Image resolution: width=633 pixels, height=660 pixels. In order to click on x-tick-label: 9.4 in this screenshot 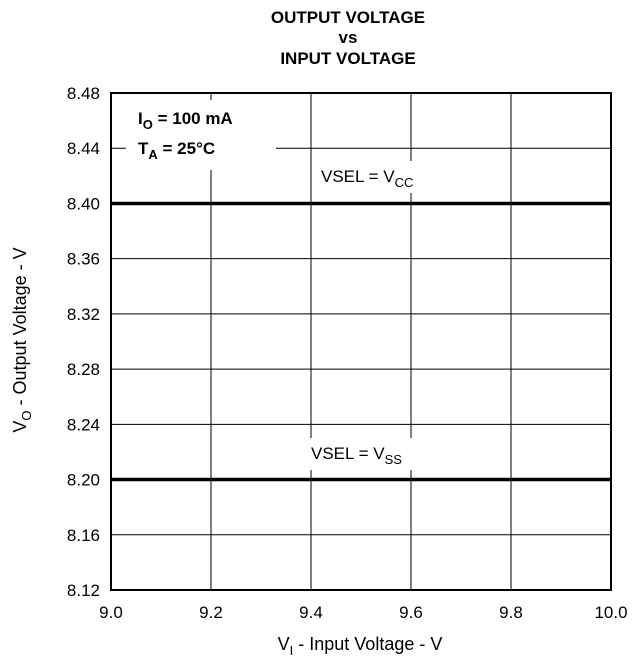, I will do `click(311, 612)`.